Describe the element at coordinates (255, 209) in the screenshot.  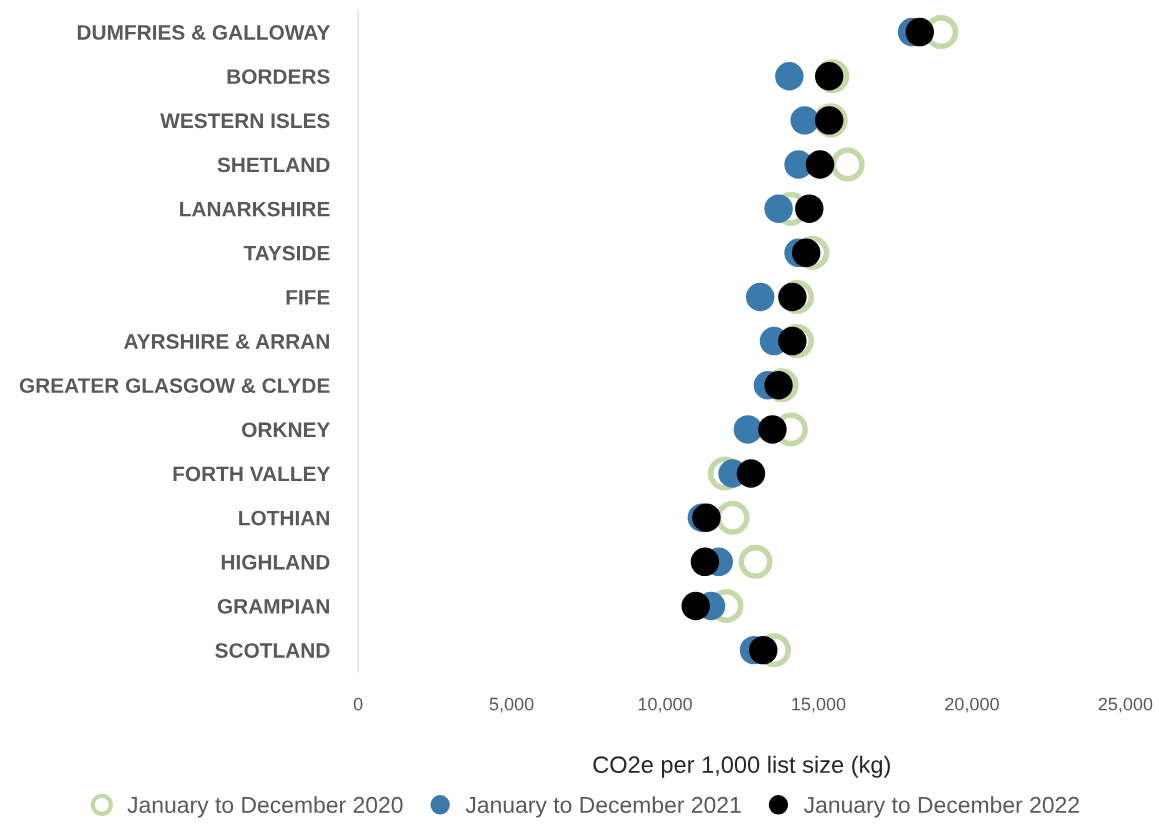
I see `y-tick-label: LANARKSHIRE` at that location.